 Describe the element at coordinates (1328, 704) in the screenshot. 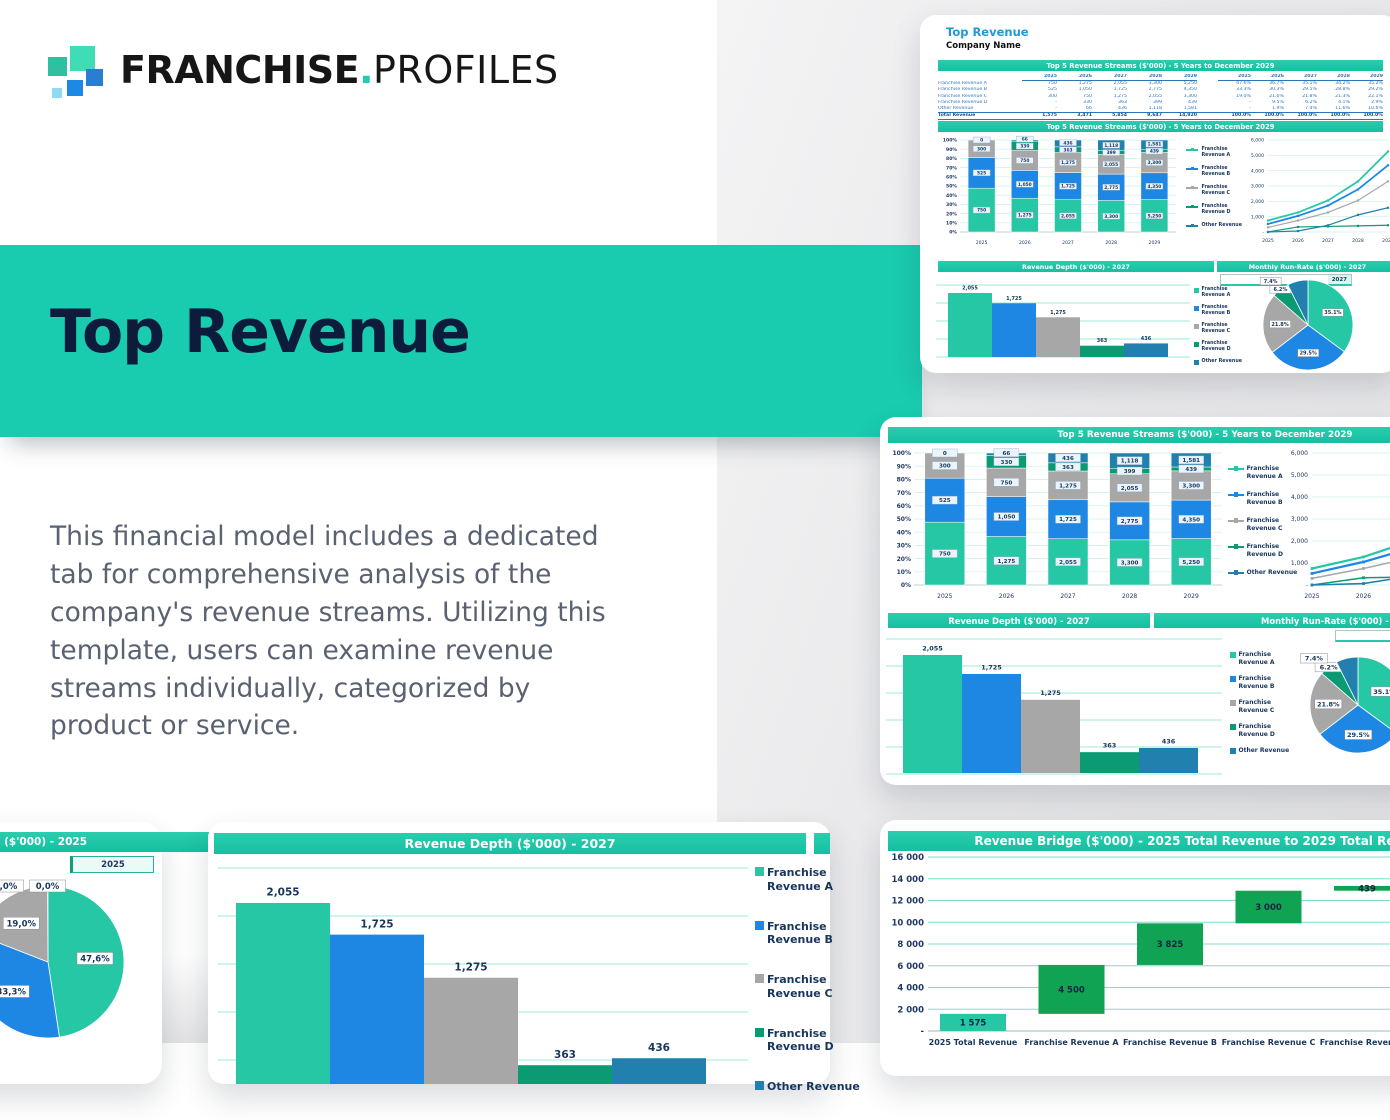

I see `svg-text: 21.8%` at that location.